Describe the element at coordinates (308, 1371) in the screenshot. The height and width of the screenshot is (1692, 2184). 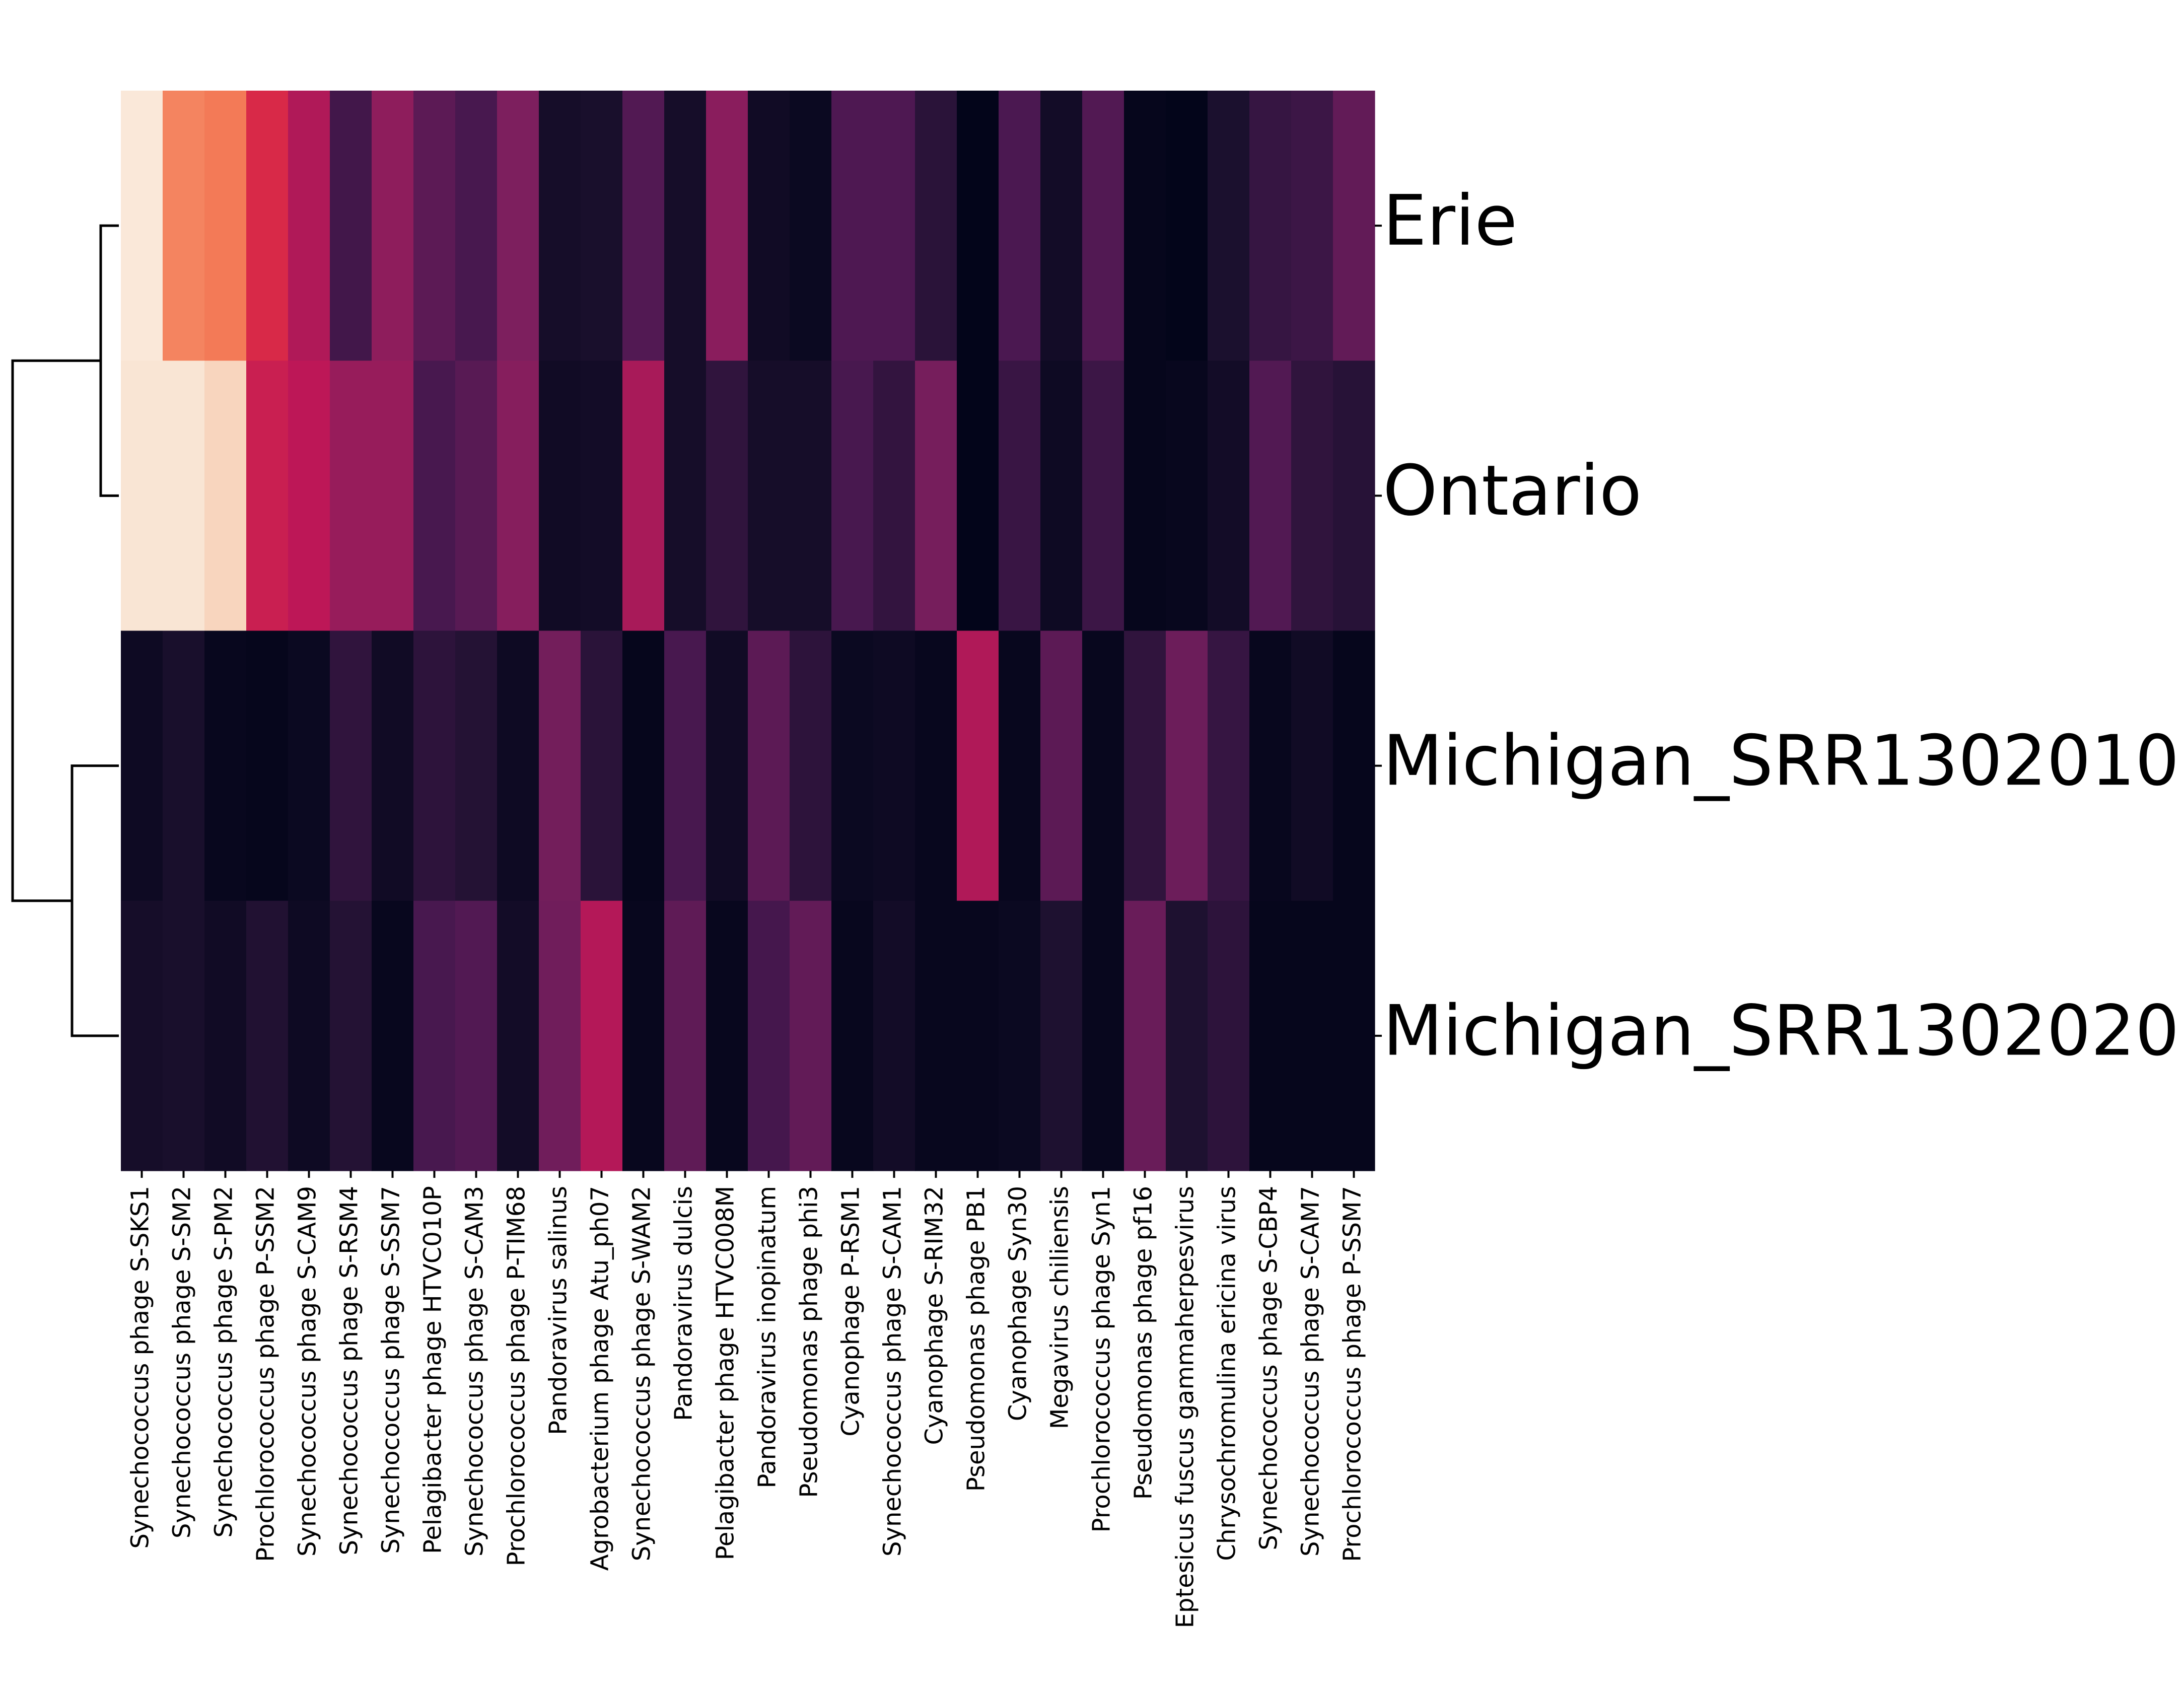
I see `column-label: Synechococcus phage S-CAM9` at that location.